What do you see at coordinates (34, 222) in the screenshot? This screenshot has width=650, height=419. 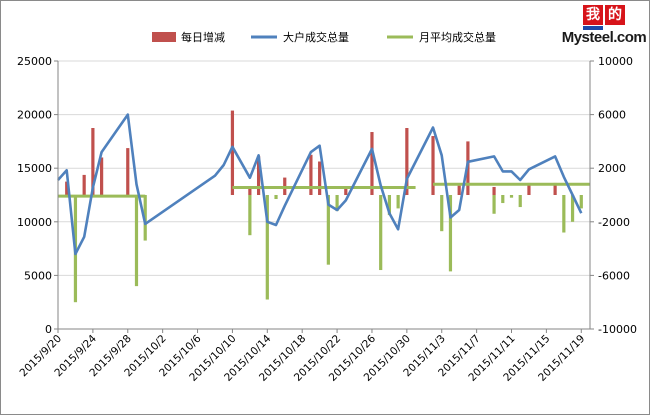 I see `left-tick-label: 10000` at bounding box center [34, 222].